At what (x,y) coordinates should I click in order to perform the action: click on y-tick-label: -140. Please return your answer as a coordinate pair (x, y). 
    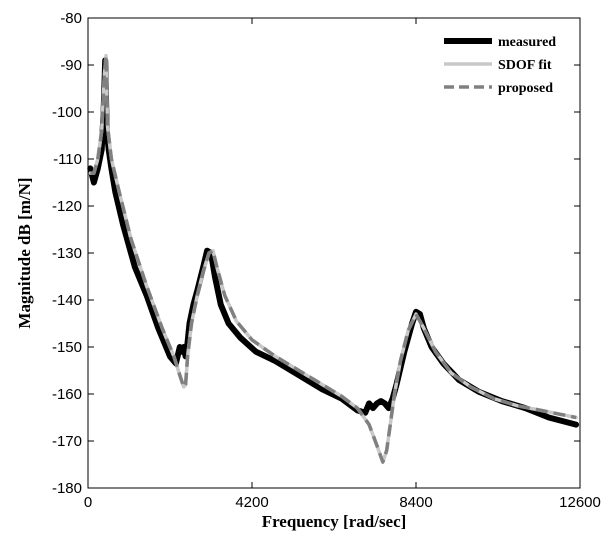
    Looking at the image, I should click on (67, 300).